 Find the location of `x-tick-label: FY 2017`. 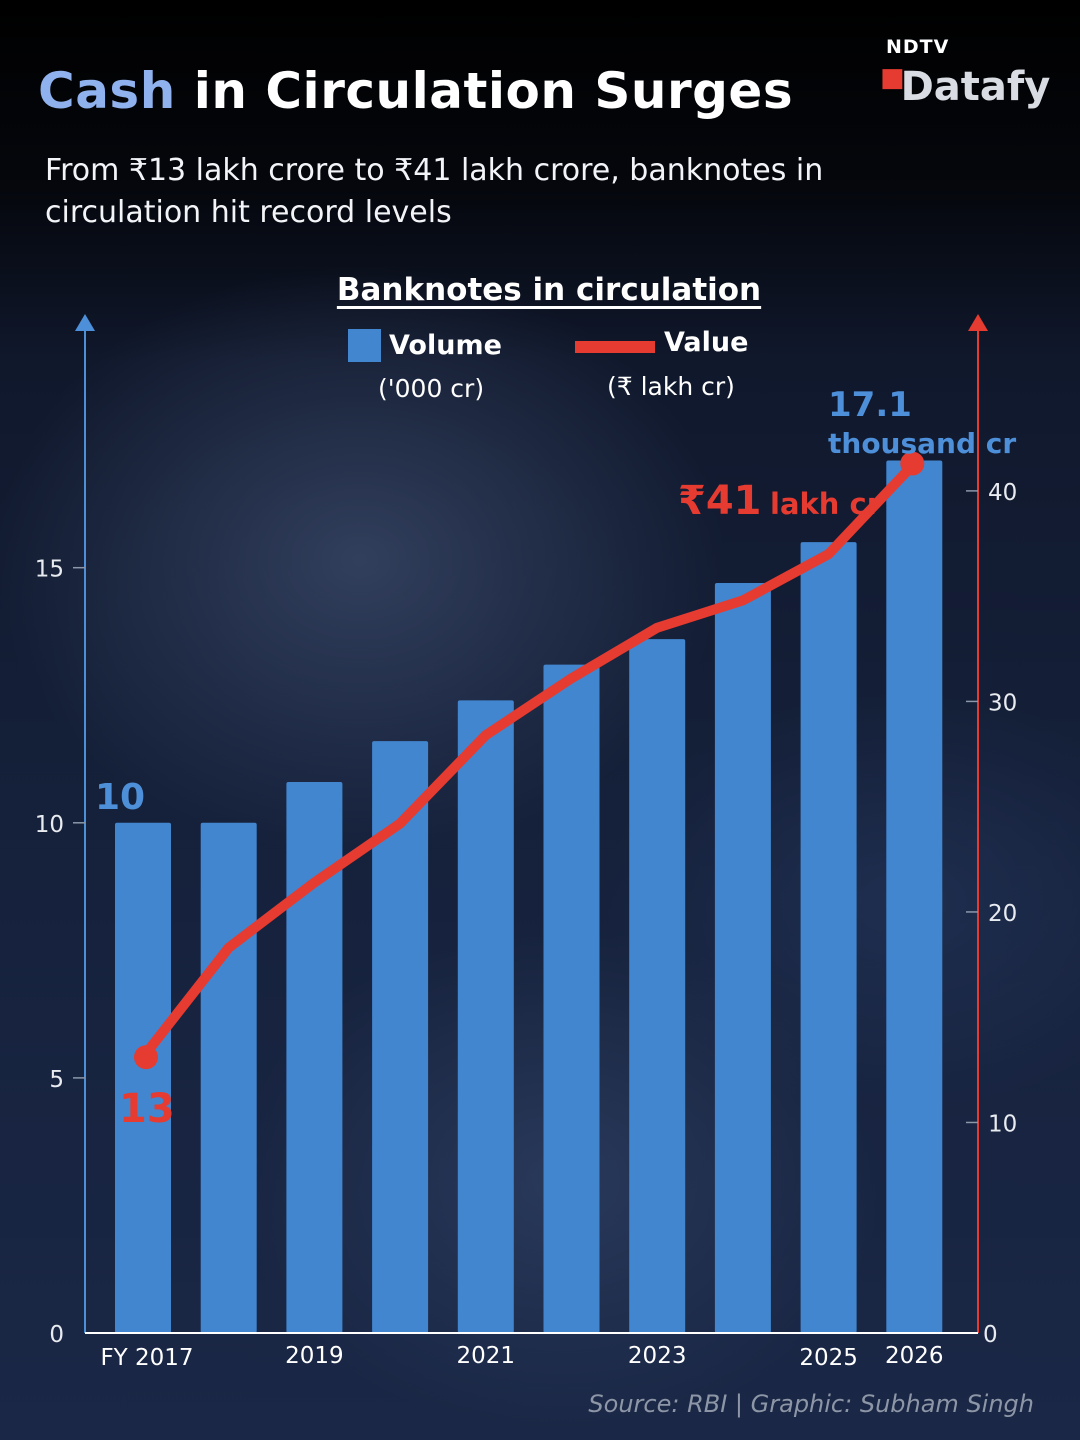

x-tick-label: FY 2017 is located at coordinates (146, 1358).